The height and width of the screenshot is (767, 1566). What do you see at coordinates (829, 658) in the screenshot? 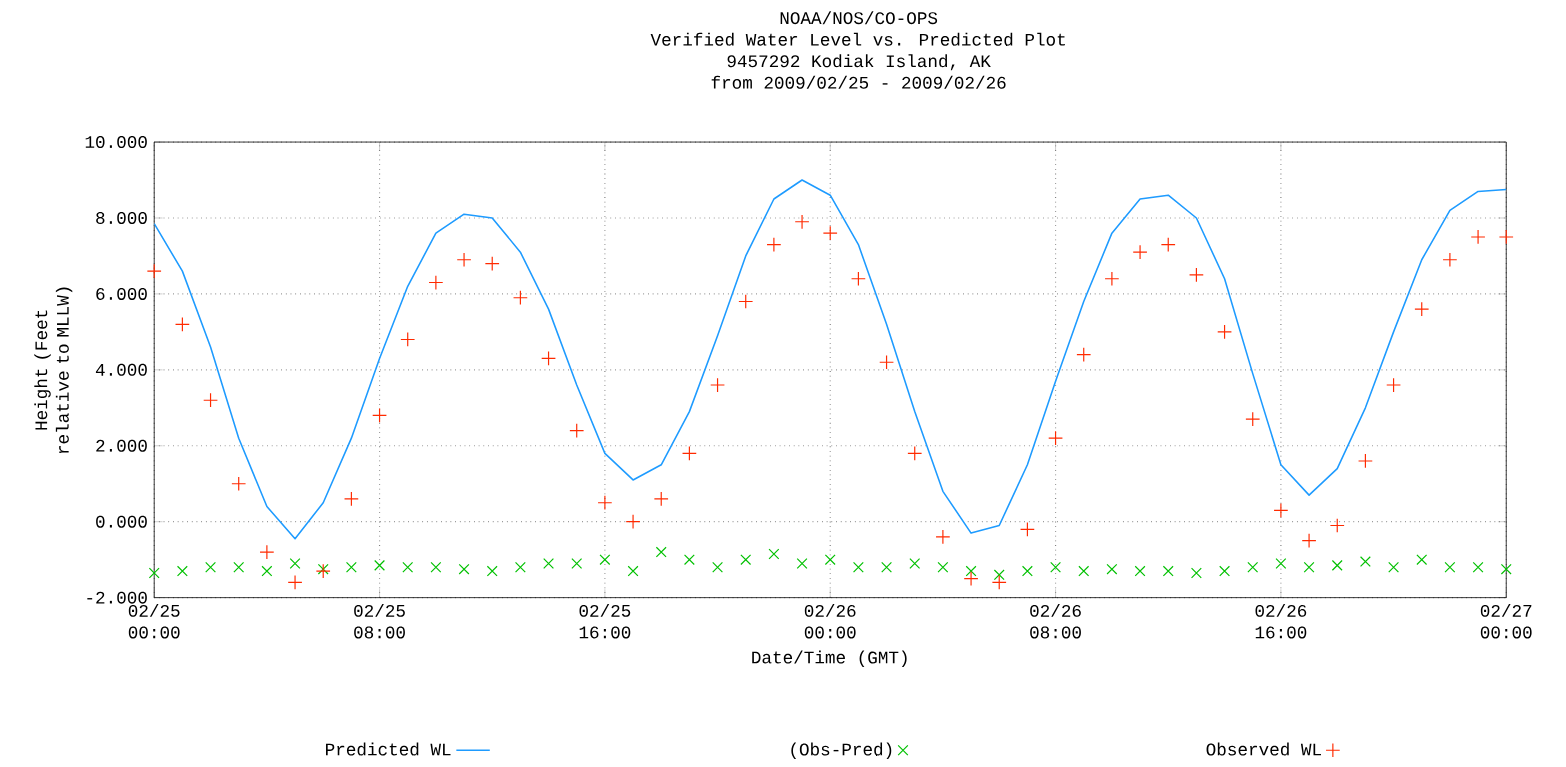
I see `x-axis-title: Date/Time (GMT)` at bounding box center [829, 658].